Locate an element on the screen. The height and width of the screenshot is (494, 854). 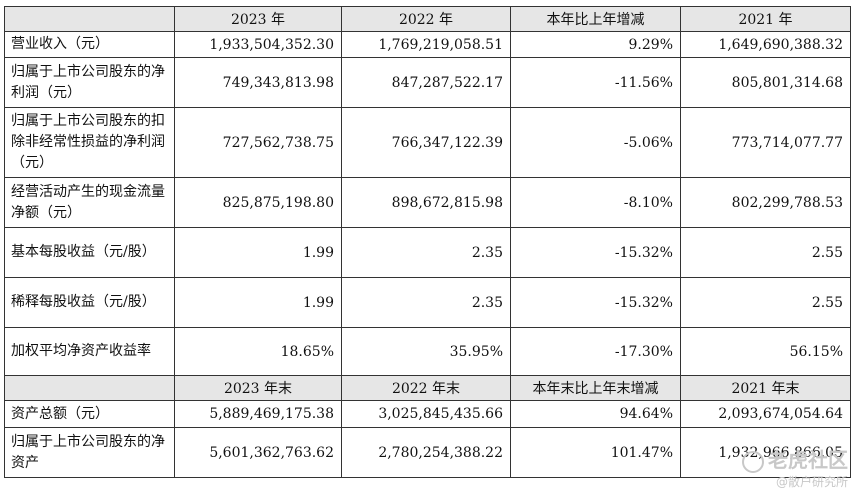
row-label: 稀释每股收益（元/股） is located at coordinates (89, 302).